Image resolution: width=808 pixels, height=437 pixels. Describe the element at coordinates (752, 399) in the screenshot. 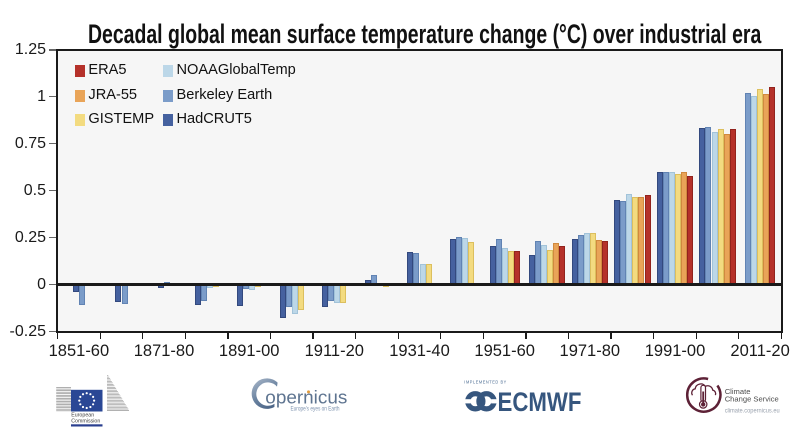

I see `svg-text: Change Service` at that location.